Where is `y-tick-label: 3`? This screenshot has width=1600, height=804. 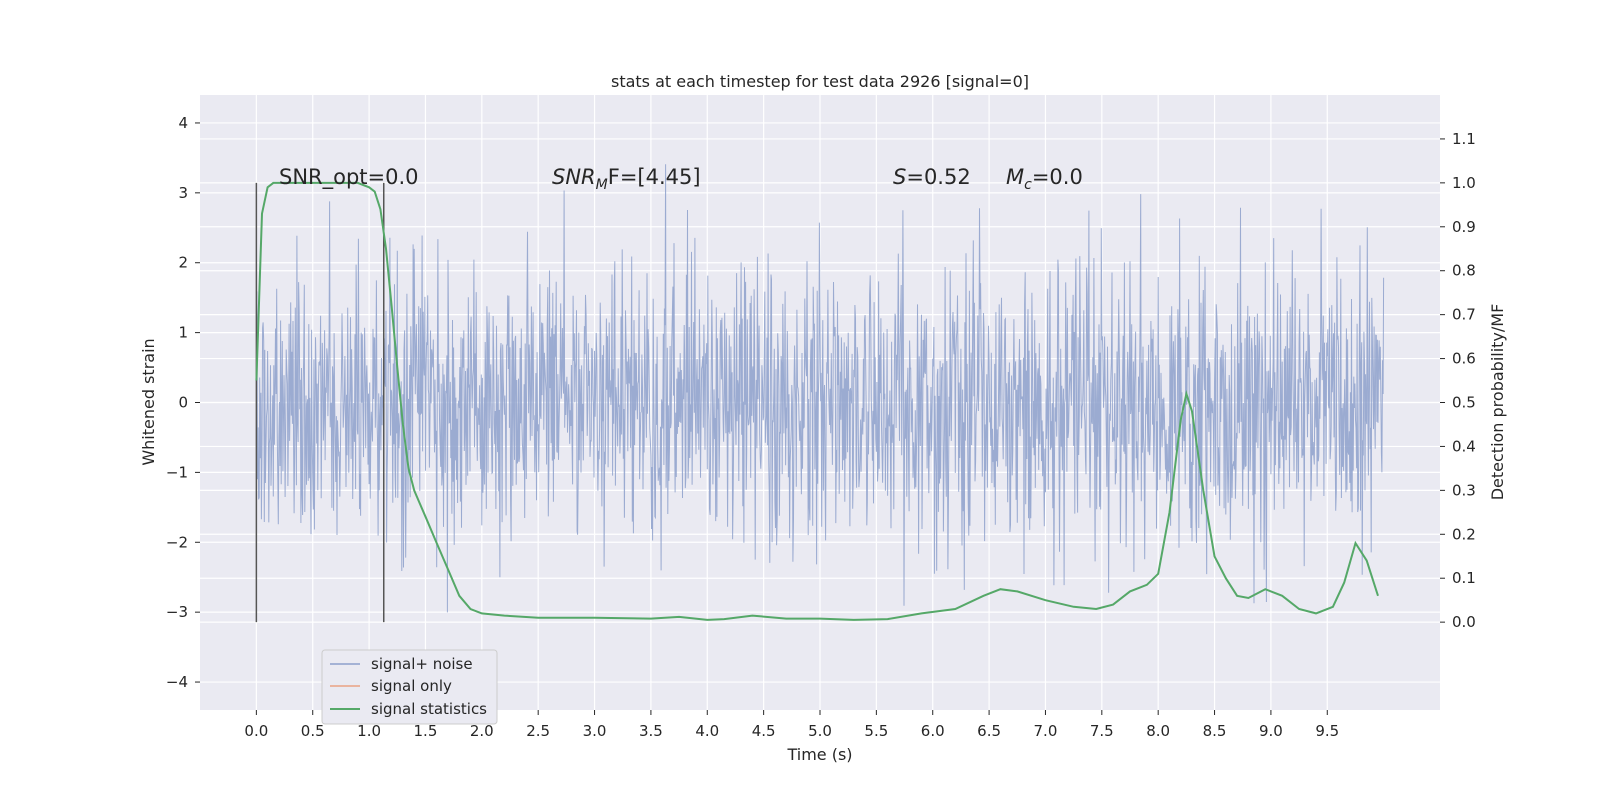 y-tick-label: 3 is located at coordinates (183, 193).